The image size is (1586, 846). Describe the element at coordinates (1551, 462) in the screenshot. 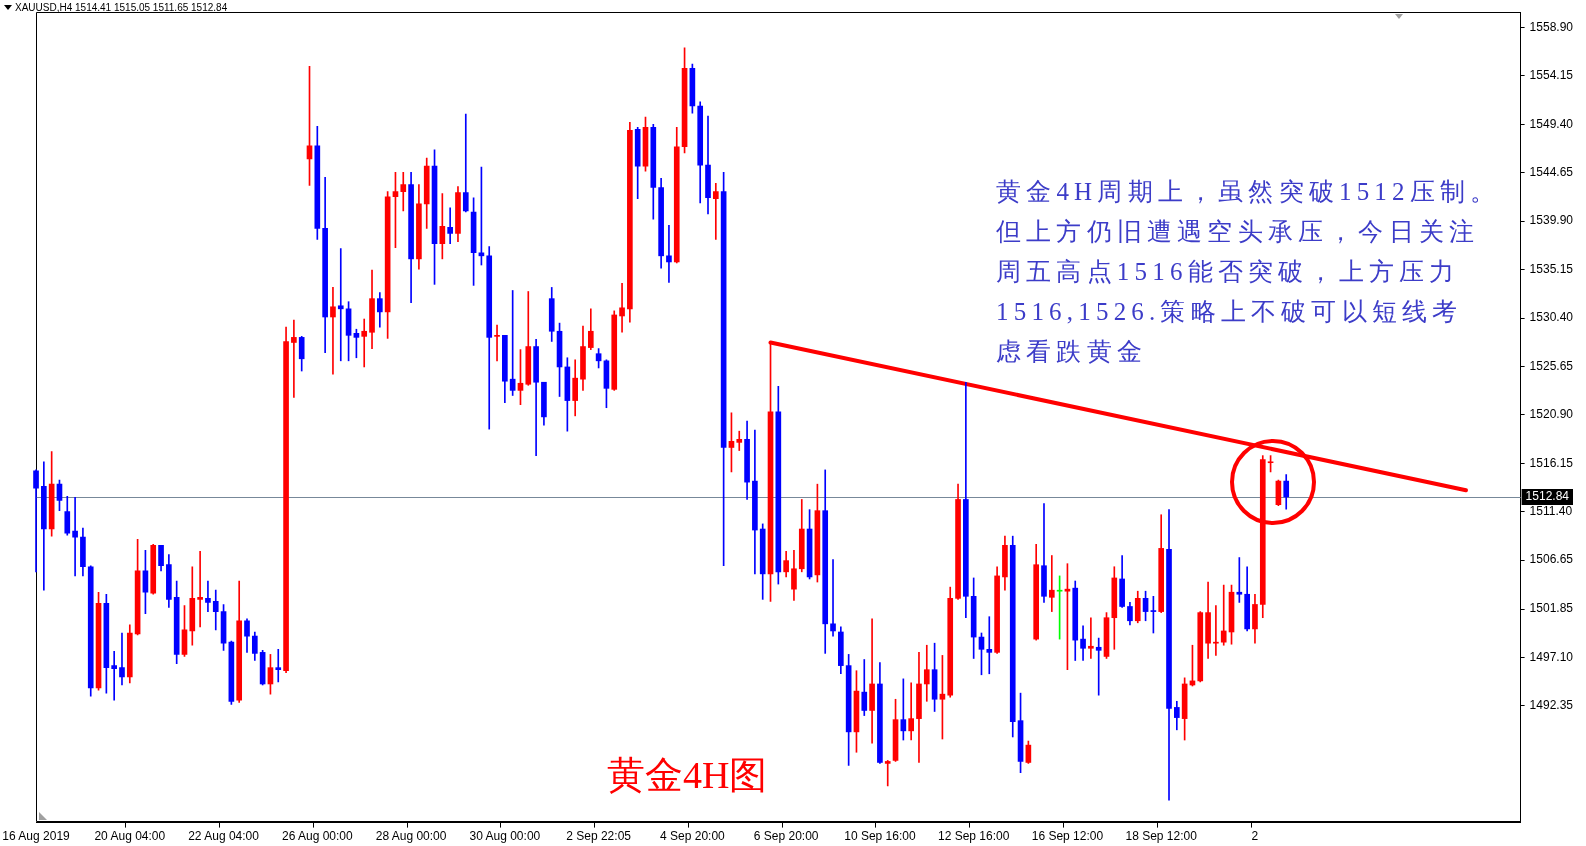

I see `y-tick-label: 1516.15` at that location.